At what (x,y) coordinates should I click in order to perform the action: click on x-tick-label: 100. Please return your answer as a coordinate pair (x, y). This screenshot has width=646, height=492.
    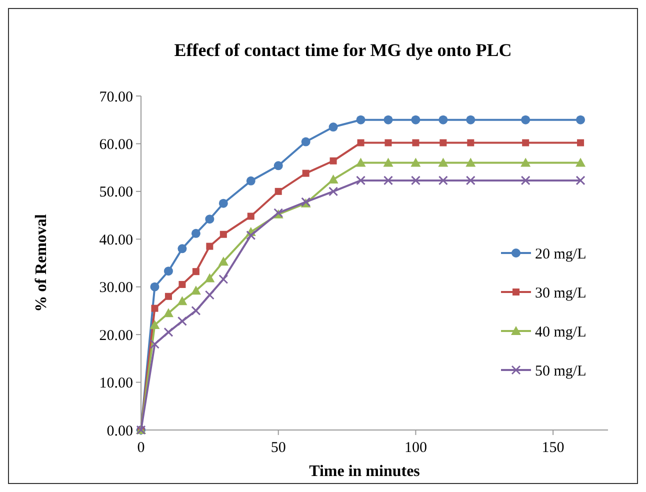
    Looking at the image, I should click on (415, 448).